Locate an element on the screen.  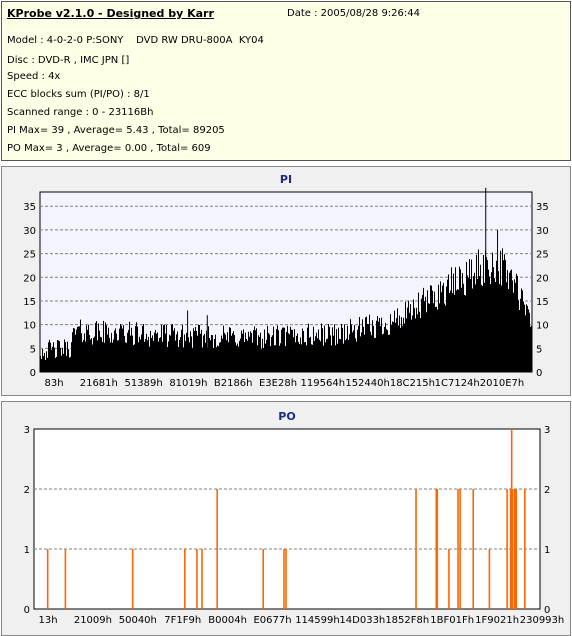
x-tick-label: 152440h is located at coordinates (367, 383).